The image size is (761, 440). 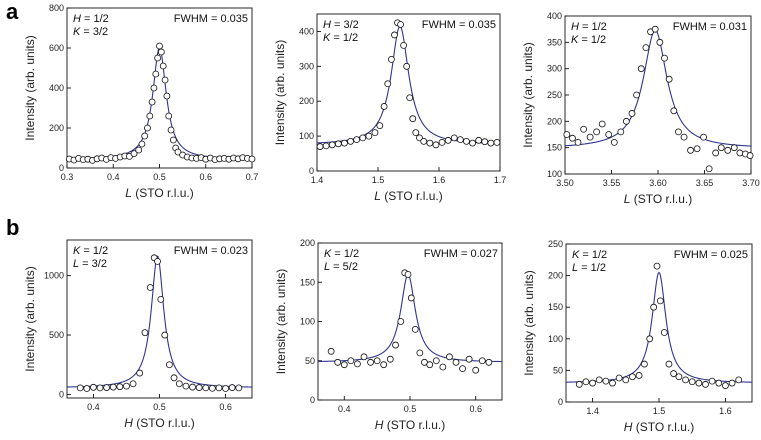 I want to click on x-tick-label: 0.7, so click(x=252, y=177).